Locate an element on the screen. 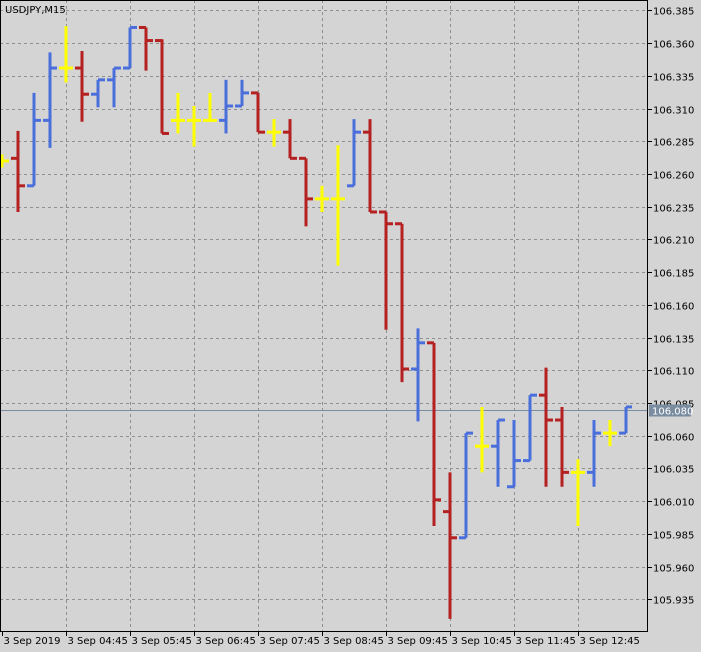 Image resolution: width=701 pixels, height=652 pixels. x-tick-label: 3 Sep 07:45 is located at coordinates (290, 641).